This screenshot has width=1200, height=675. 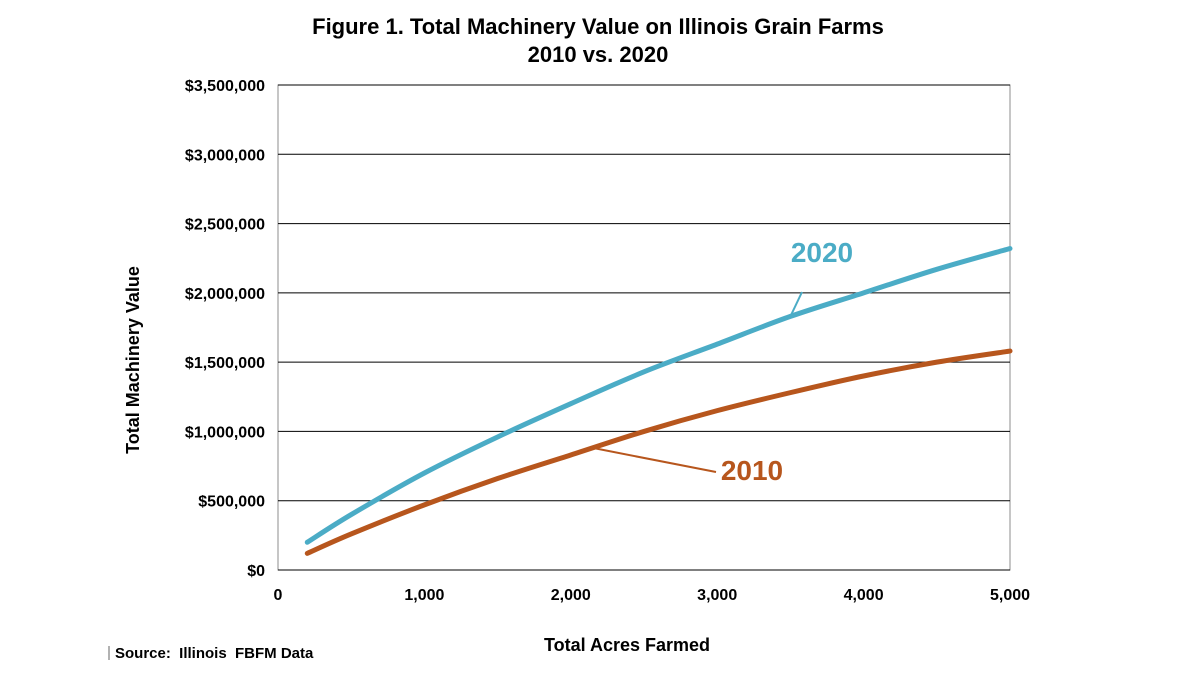 What do you see at coordinates (752, 470) in the screenshot?
I see `series-label-2010: 2010` at bounding box center [752, 470].